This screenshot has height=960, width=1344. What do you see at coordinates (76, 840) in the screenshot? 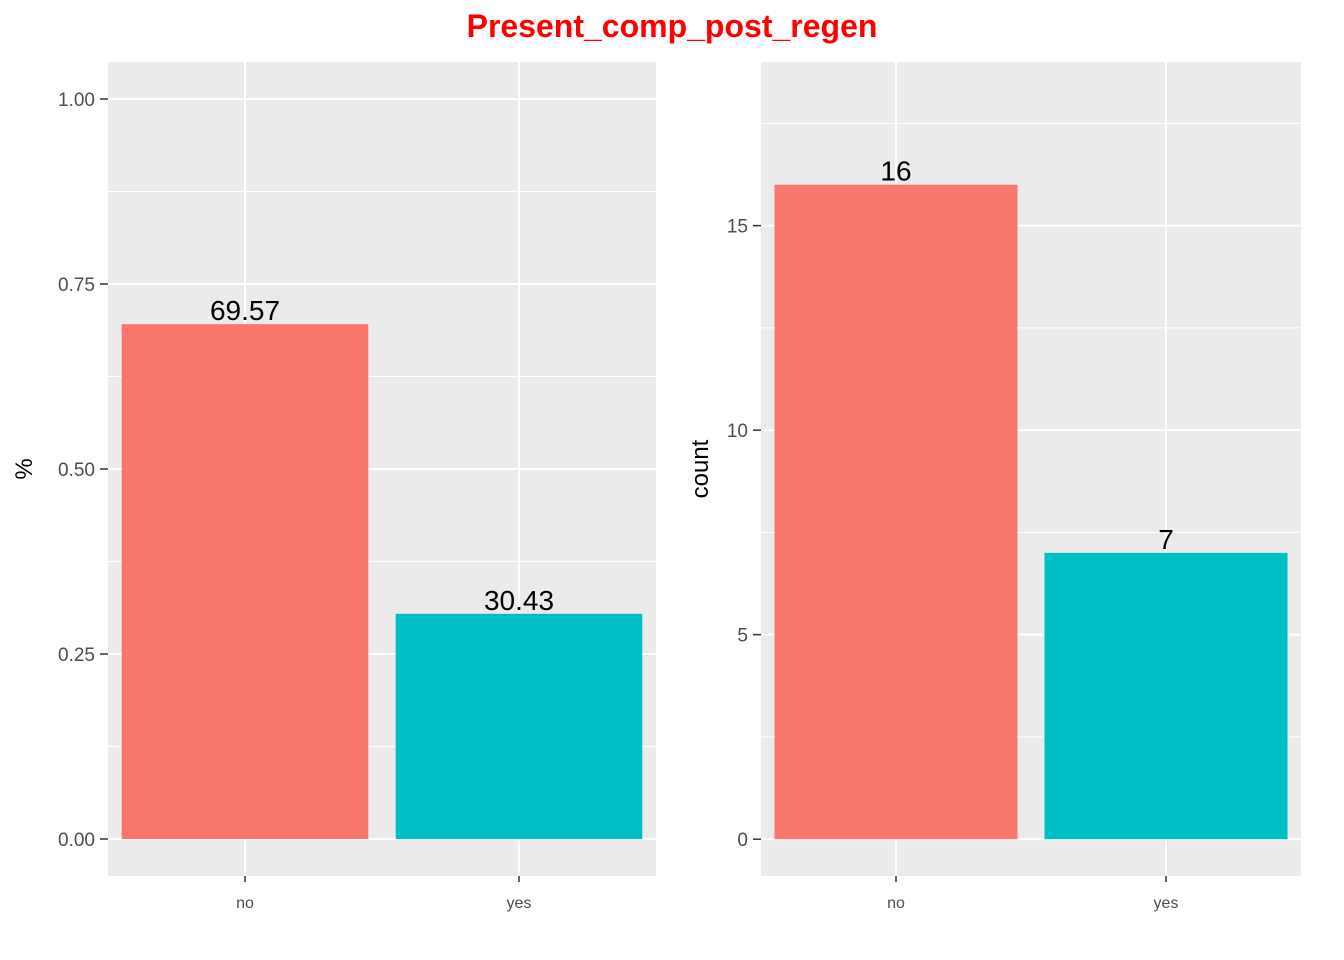
I see `y-tick-label: 0.00` at bounding box center [76, 840].